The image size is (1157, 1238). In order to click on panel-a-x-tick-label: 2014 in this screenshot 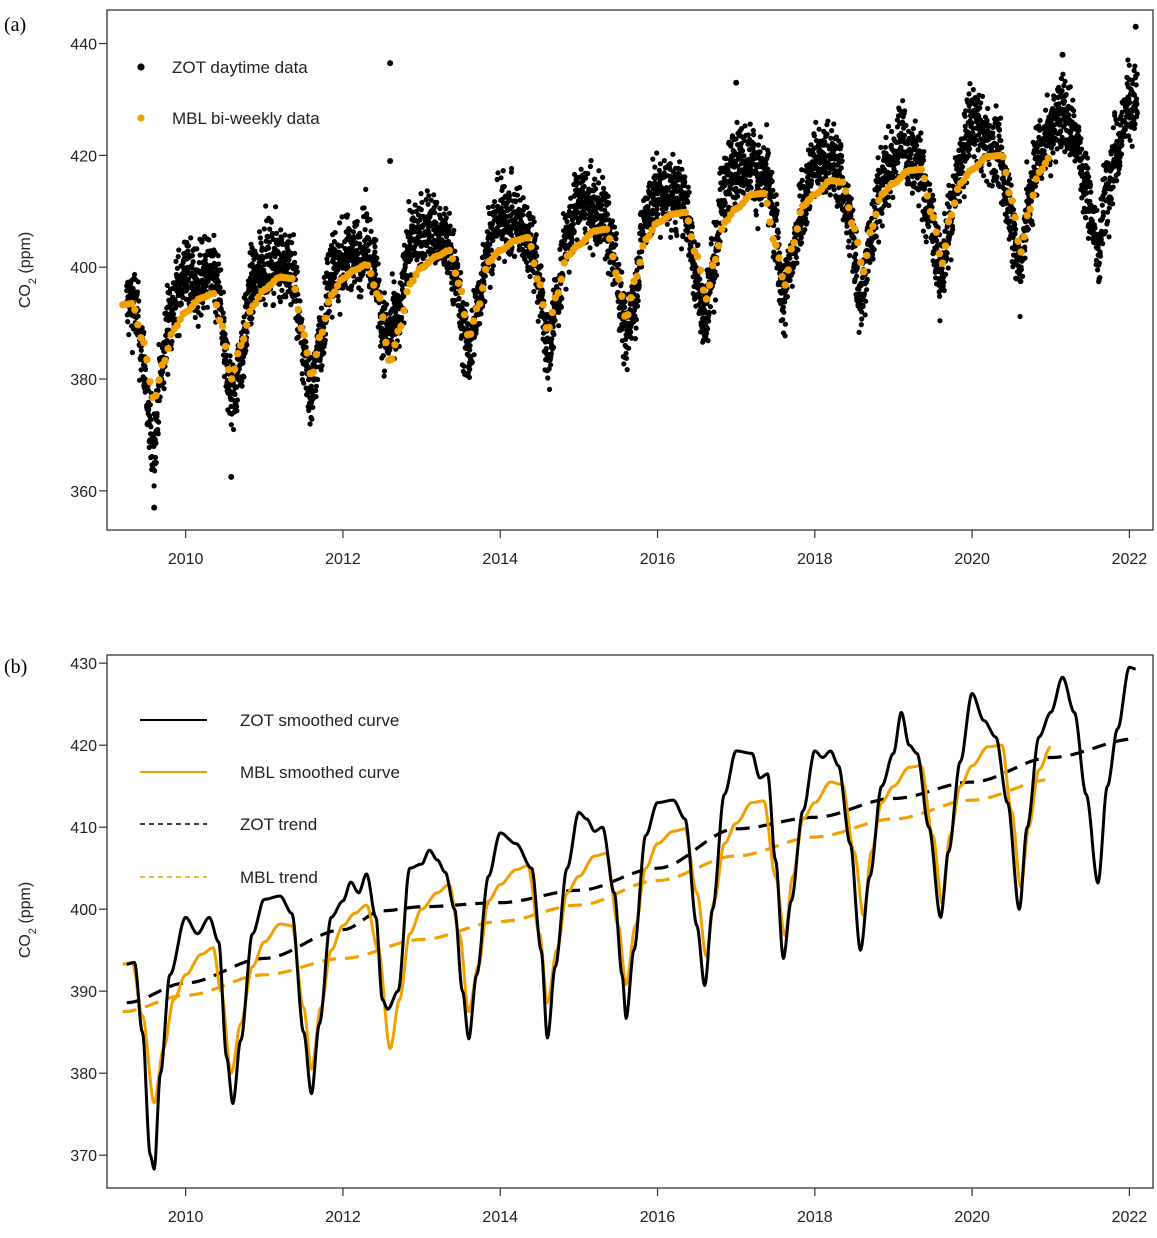, I will do `click(500, 559)`.